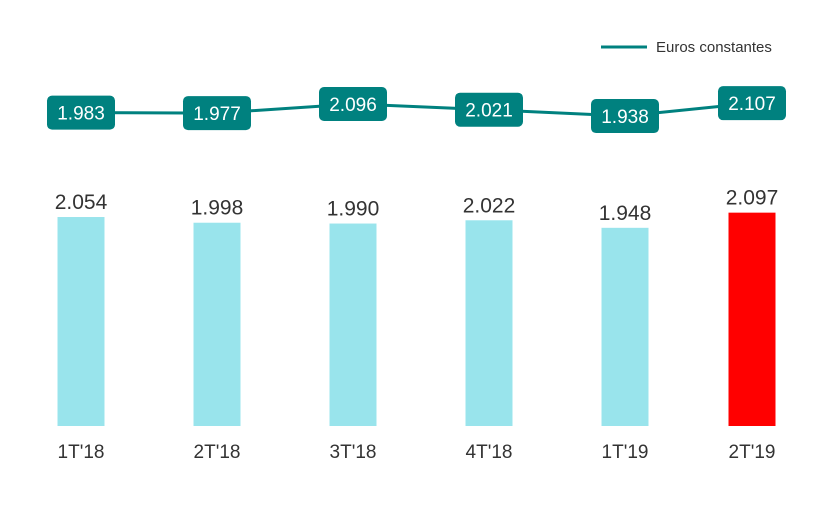  I want to click on line-value-label: 1.983, so click(81, 114).